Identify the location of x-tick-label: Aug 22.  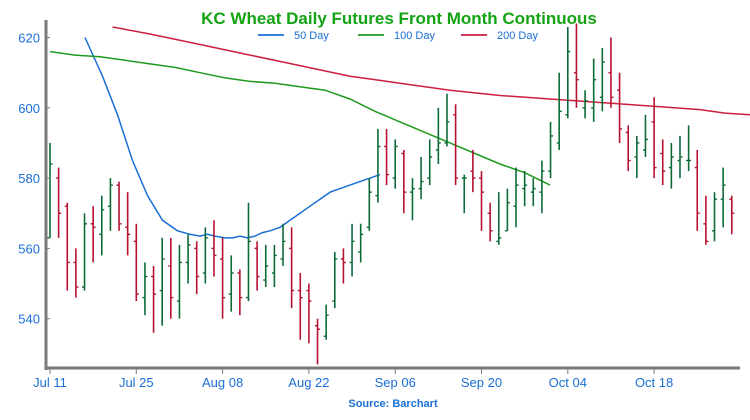
(308, 382).